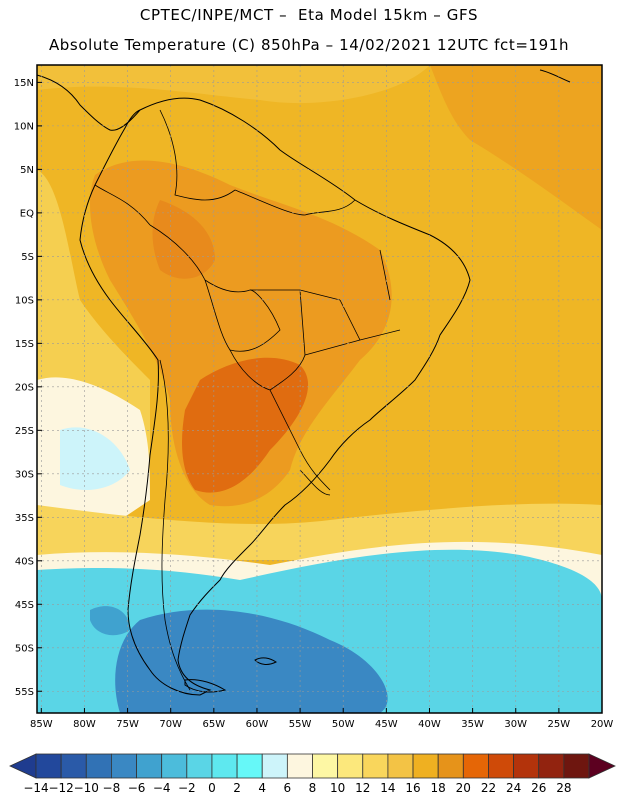 The width and height of the screenshot is (618, 800). I want to click on tierra-del-fuego, so click(205, 686).